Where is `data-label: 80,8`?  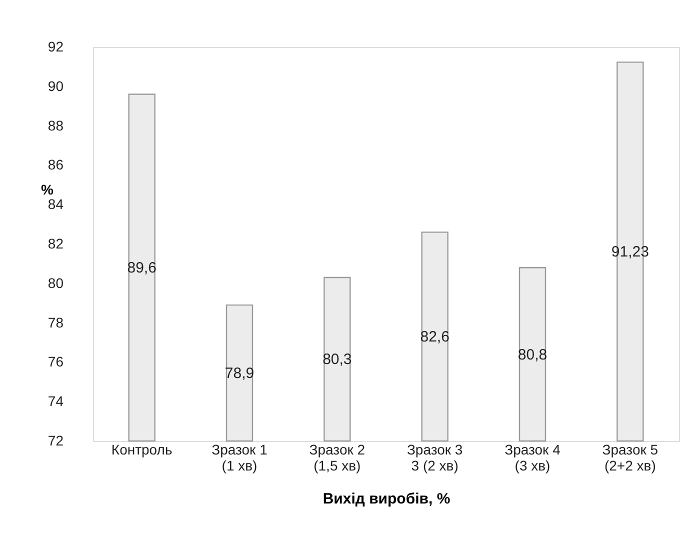
data-label: 80,8 is located at coordinates (533, 355).